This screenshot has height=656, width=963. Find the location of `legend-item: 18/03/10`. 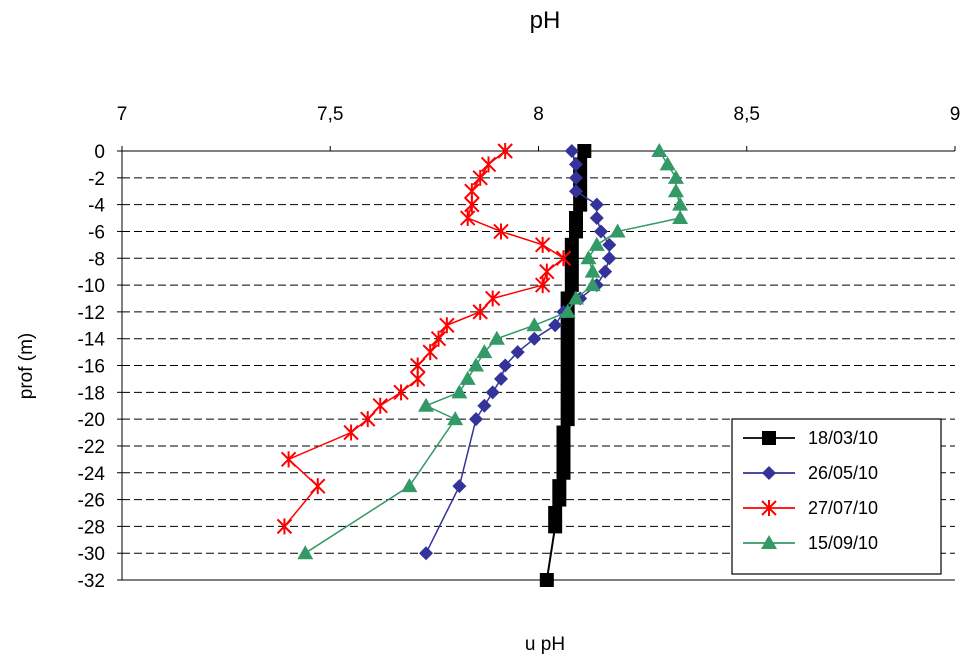

legend-item: 18/03/10 is located at coordinates (810, 438).